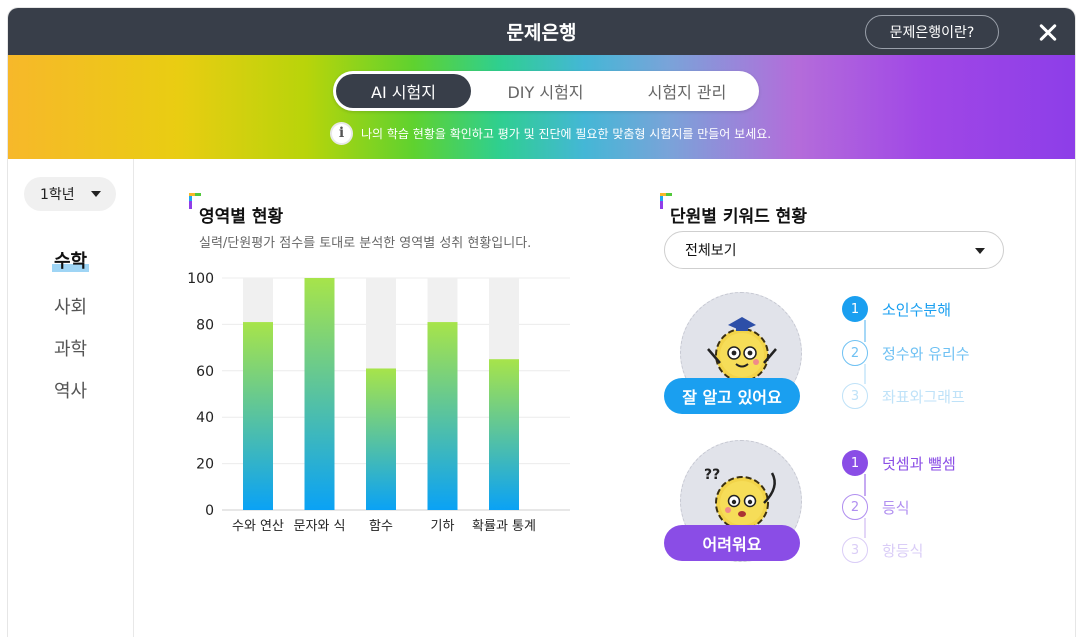  I want to click on y-tick-label: 100, so click(200, 279).